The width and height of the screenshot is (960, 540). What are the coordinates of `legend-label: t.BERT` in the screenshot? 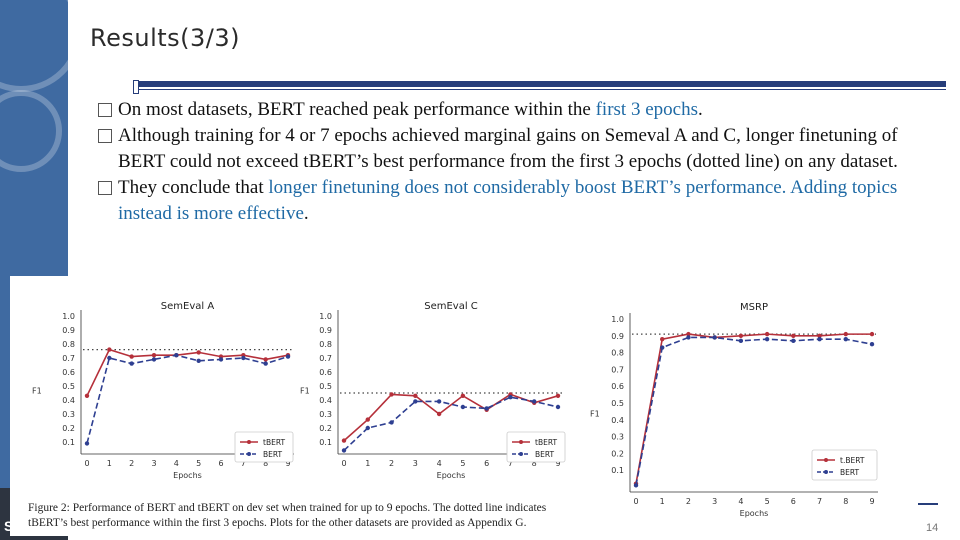 It's located at (852, 460).